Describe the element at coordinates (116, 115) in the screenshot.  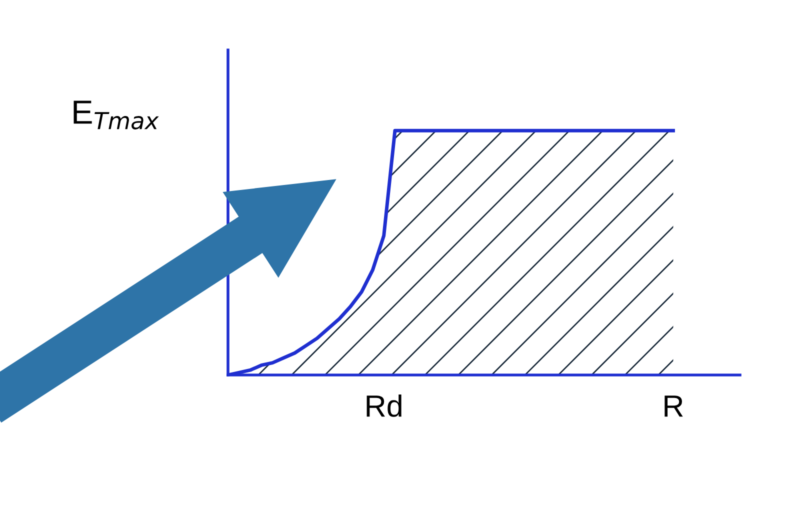
I see `y-axis-title: E$_{Tmax}$` at that location.